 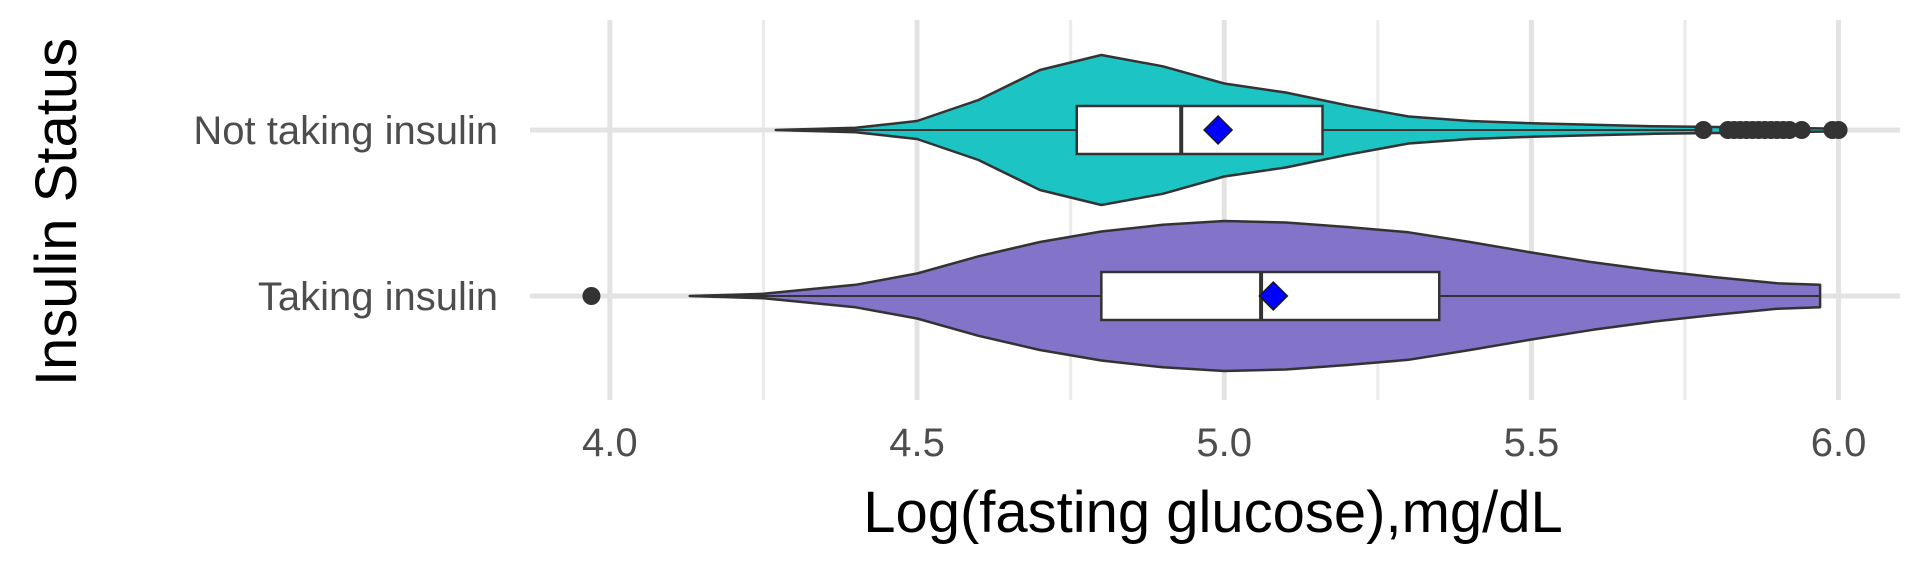 I want to click on y-axis-title: Insulin Status, so click(x=56, y=212).